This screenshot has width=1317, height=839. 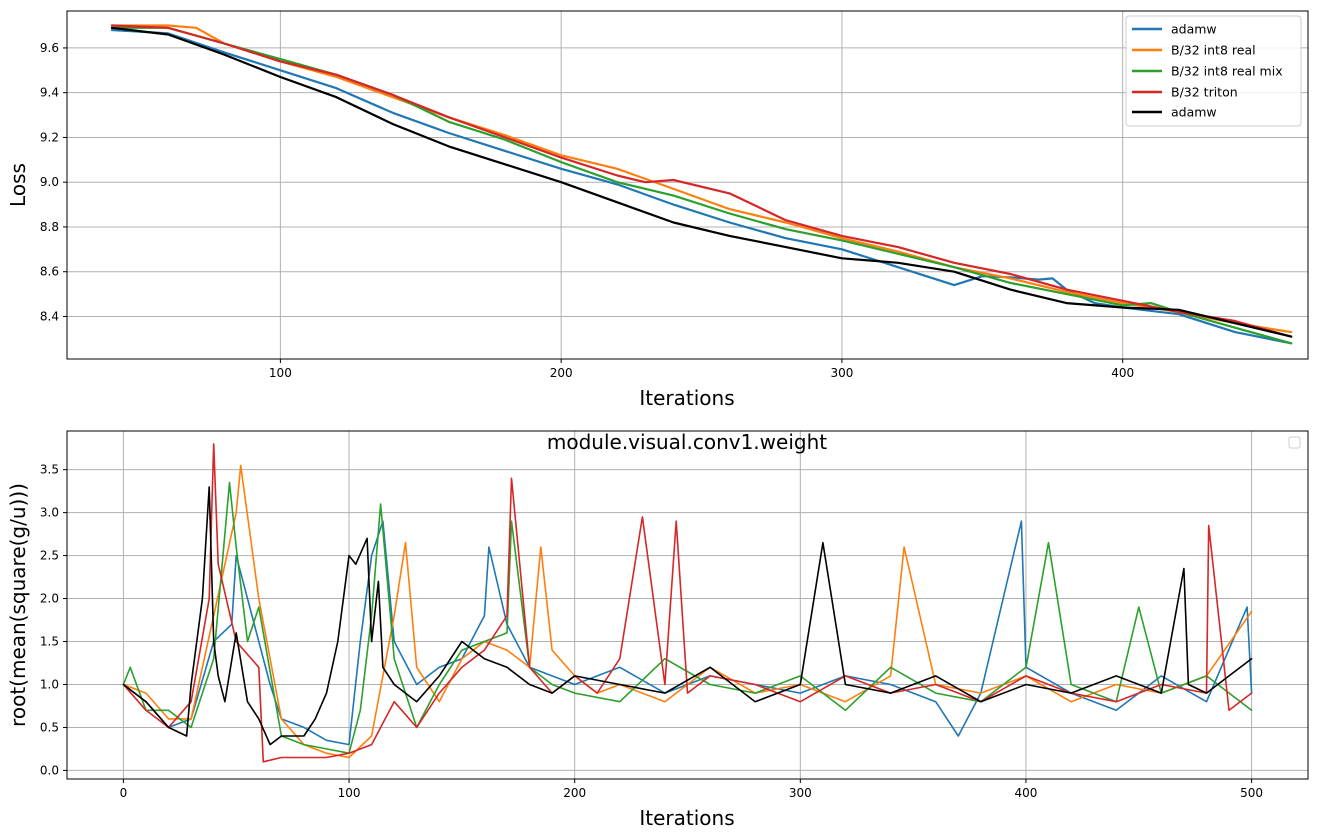 I want to click on loss-chart-y-tick-label: 8.6, so click(x=49, y=272).